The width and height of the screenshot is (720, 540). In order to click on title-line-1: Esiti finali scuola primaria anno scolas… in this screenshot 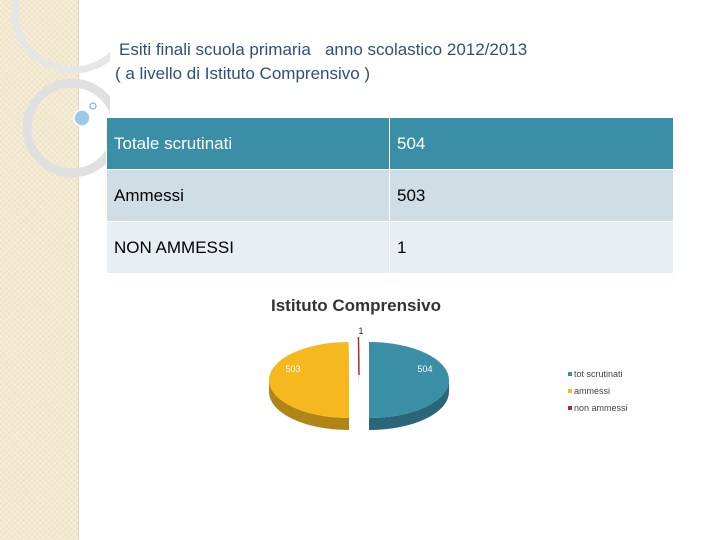, I will do `click(323, 49)`.